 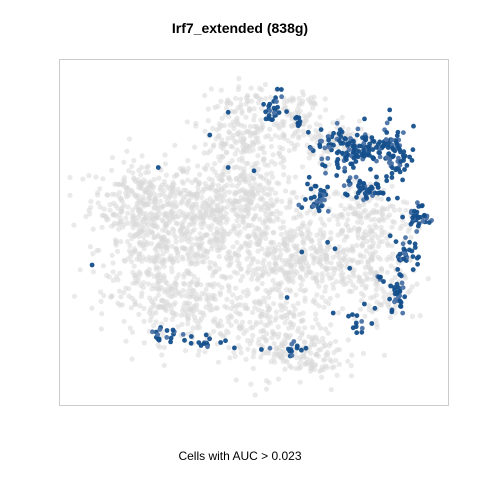 I want to click on chart-caption: Cells with AUC > 0.023, so click(x=240, y=456).